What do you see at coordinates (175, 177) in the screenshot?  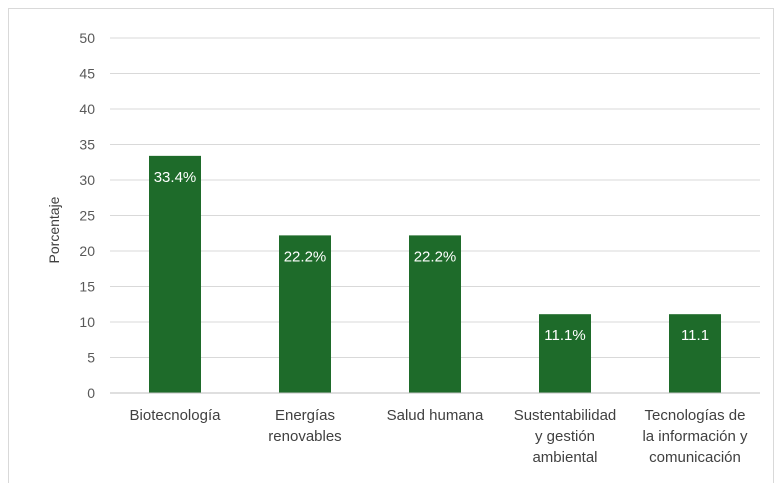 I see `data-label: 33.4%` at bounding box center [175, 177].